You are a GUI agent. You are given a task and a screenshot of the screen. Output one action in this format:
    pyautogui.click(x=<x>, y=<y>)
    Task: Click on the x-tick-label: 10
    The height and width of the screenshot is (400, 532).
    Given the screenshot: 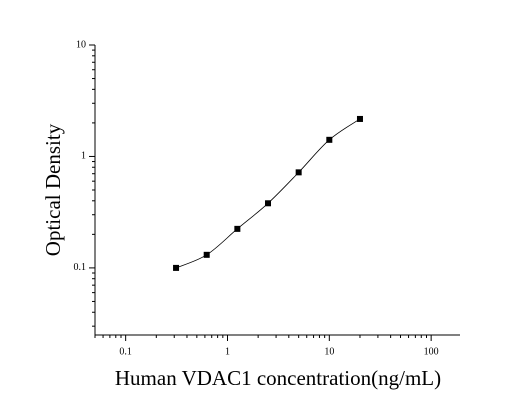 What is the action you would take?
    pyautogui.click(x=329, y=351)
    